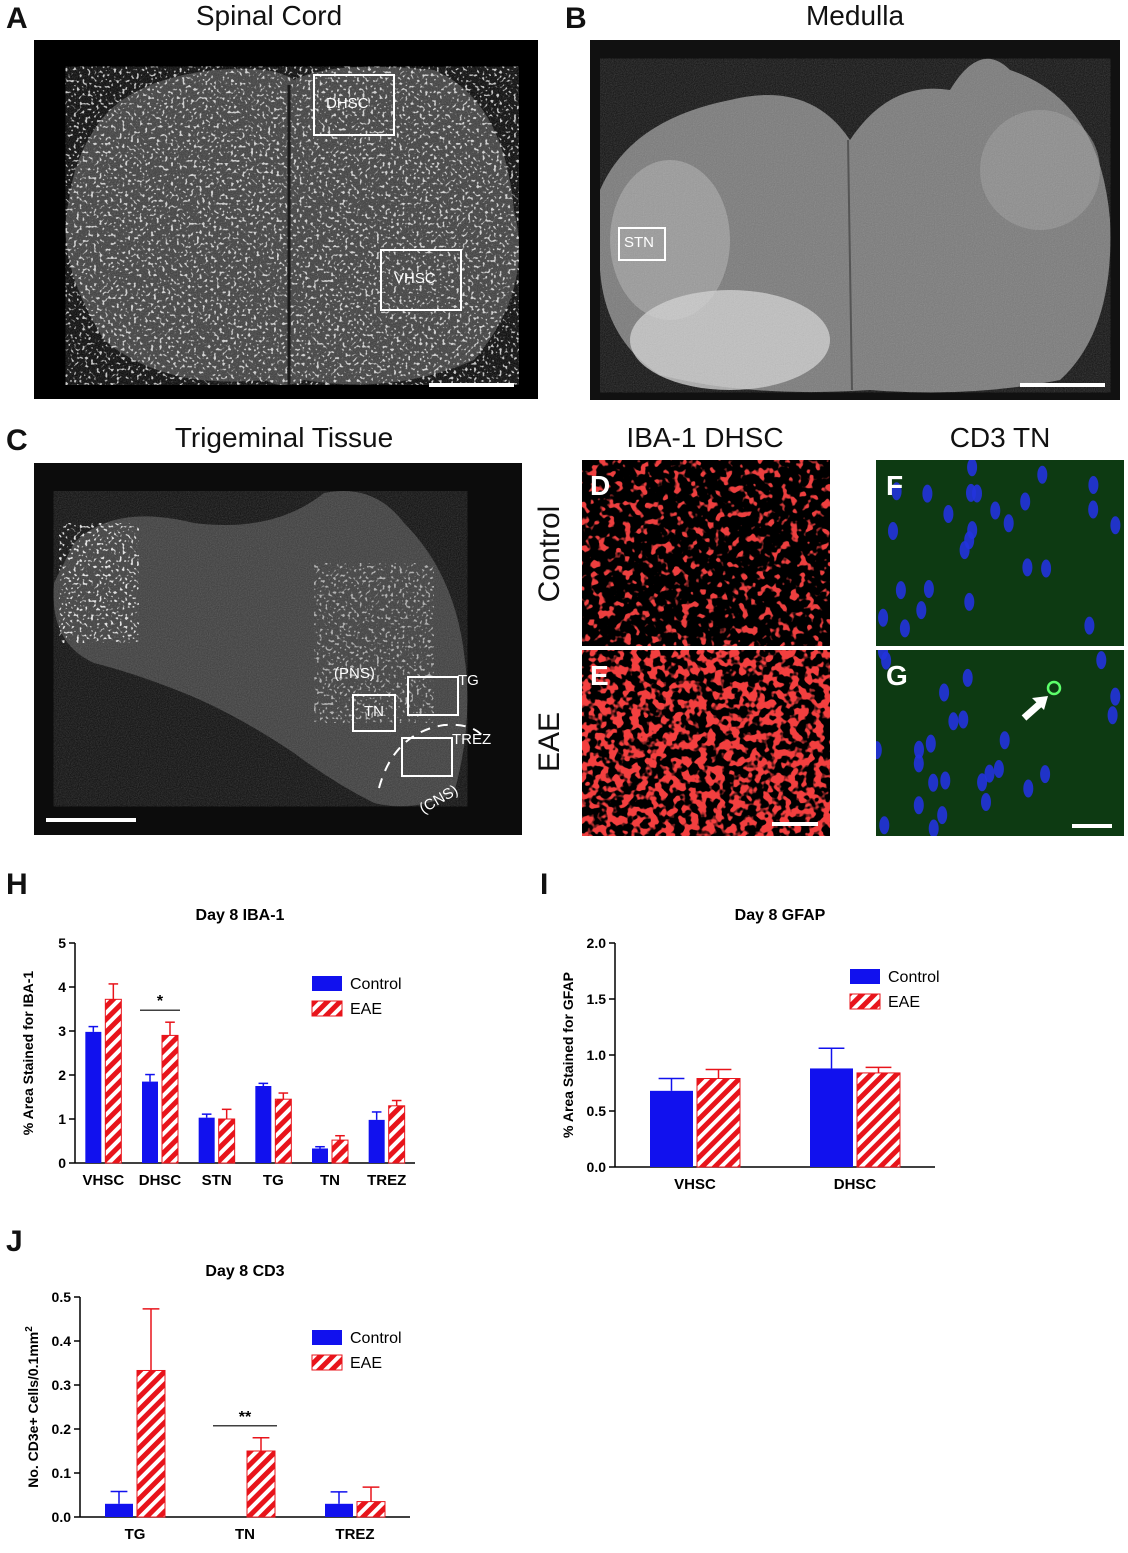  What do you see at coordinates (795, 824) in the screenshot?
I see `scale-bar-e` at bounding box center [795, 824].